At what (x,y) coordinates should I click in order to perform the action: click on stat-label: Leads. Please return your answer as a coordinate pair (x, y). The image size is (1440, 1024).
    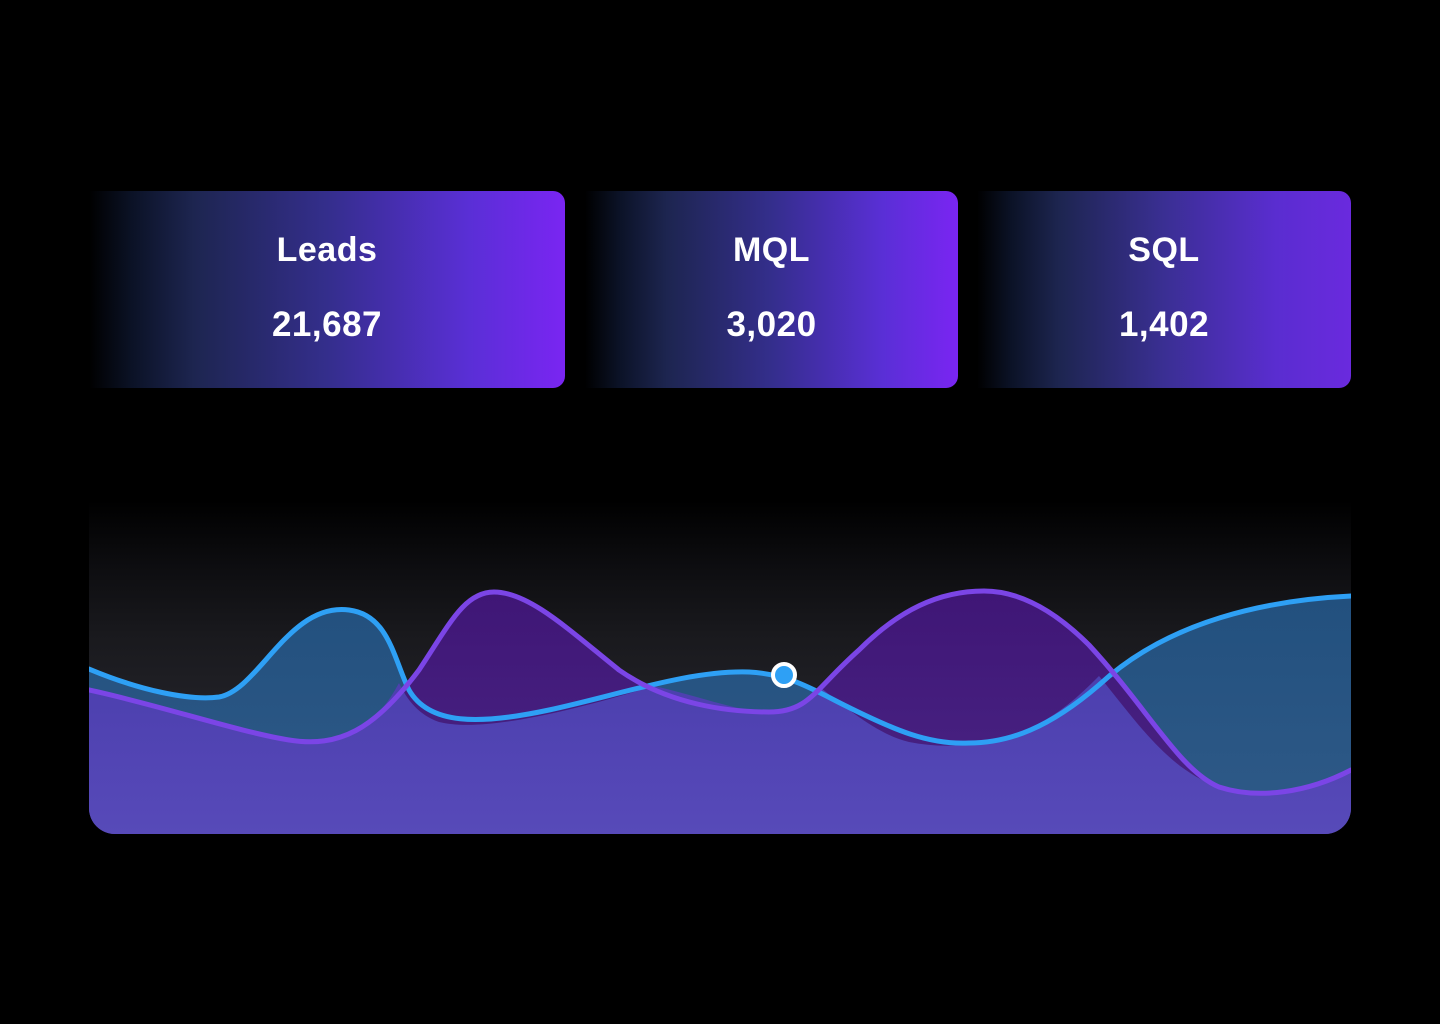
    Looking at the image, I should click on (327, 250).